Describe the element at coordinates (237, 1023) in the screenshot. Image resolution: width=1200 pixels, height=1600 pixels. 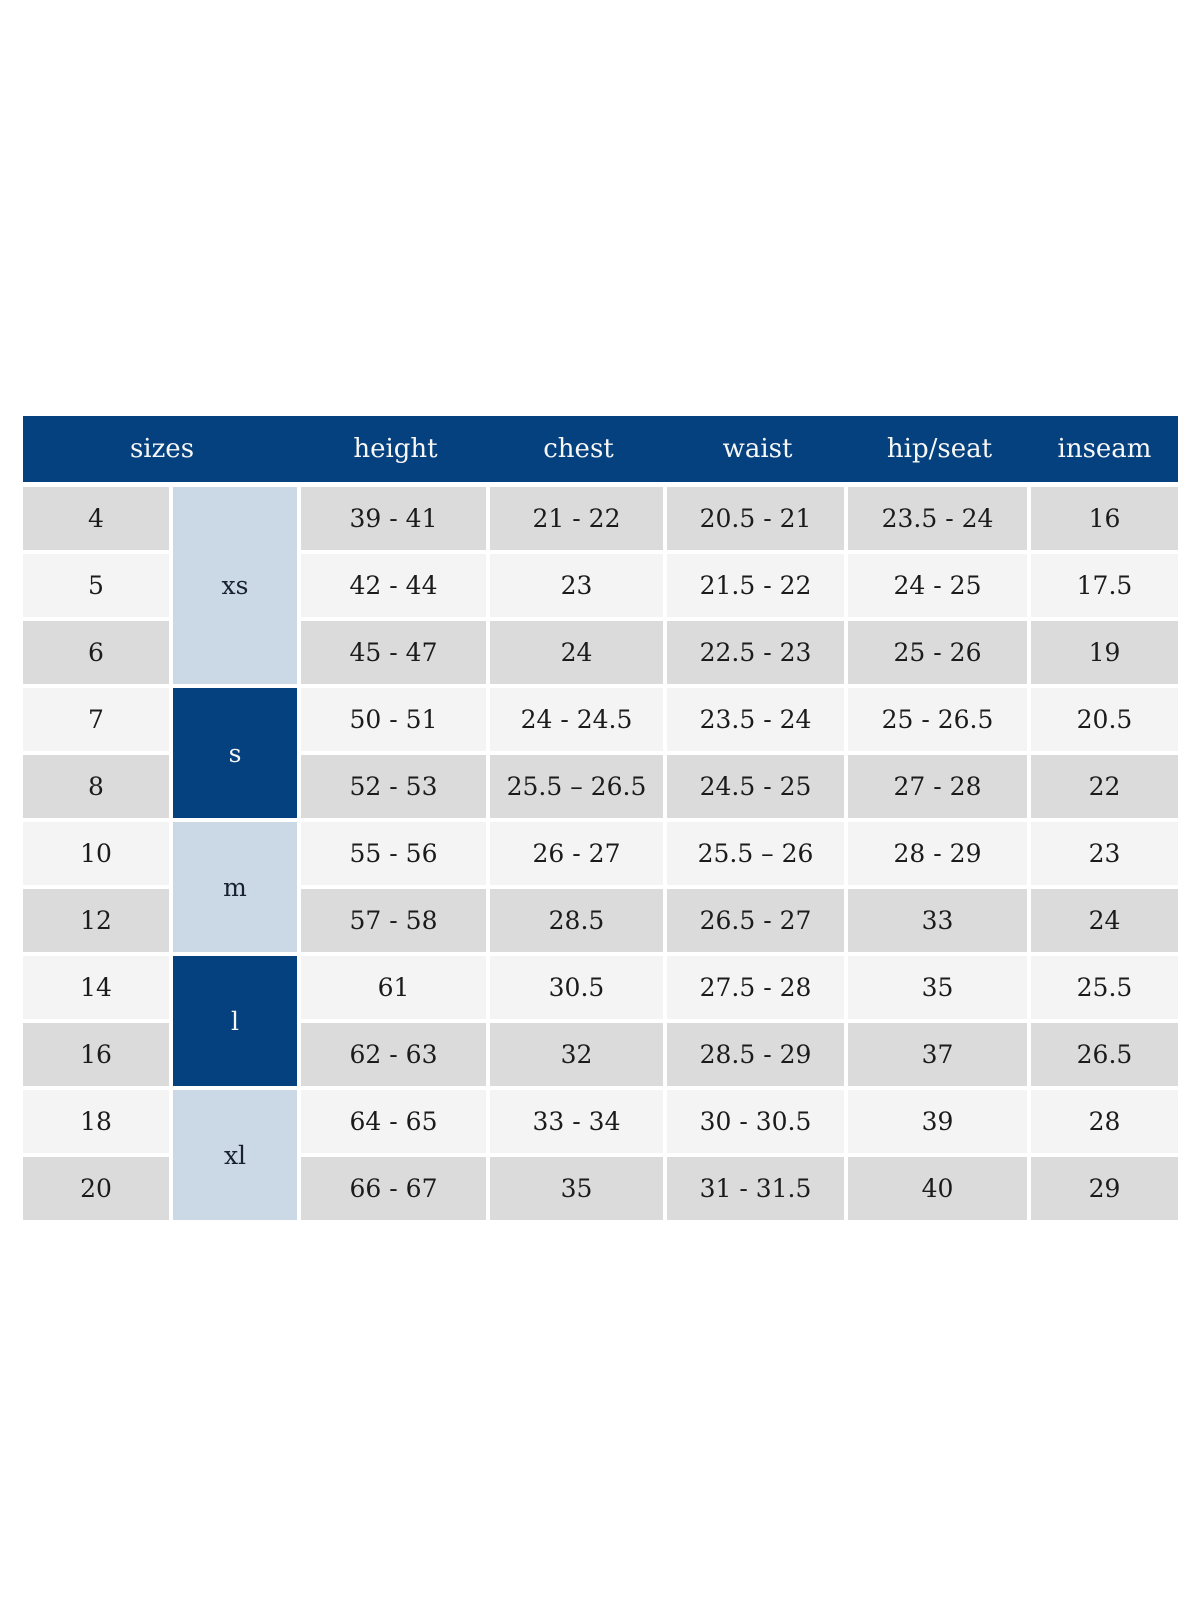
I see `size-group-cell-l: l` at that location.